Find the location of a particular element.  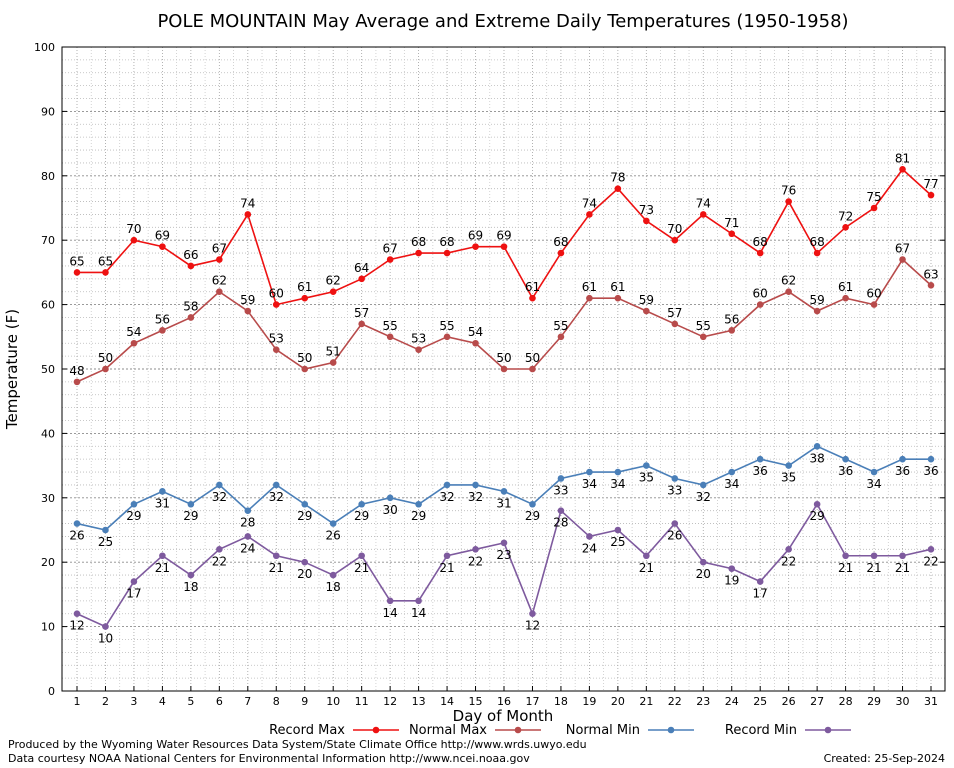

data-label: 55 is located at coordinates (389, 326).